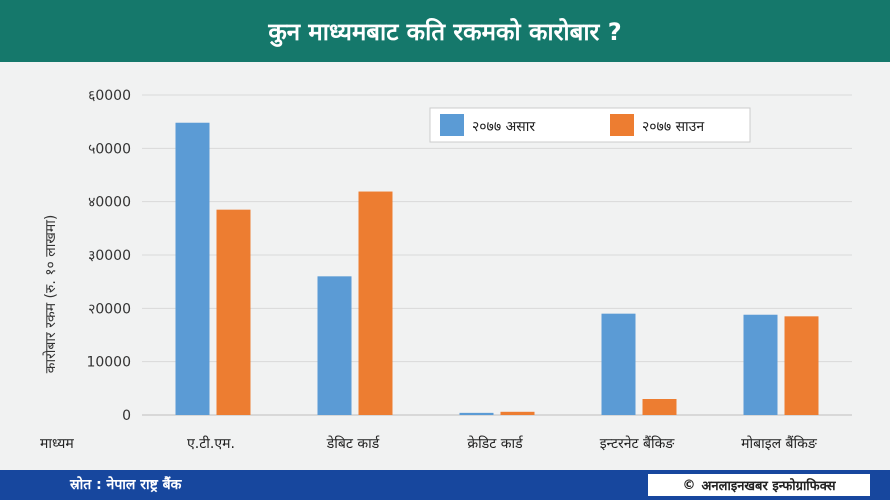 Image resolution: width=890 pixels, height=500 pixels. What do you see at coordinates (673, 127) in the screenshot?
I see `legend-label-saun: २०७७ साउन` at bounding box center [673, 127].